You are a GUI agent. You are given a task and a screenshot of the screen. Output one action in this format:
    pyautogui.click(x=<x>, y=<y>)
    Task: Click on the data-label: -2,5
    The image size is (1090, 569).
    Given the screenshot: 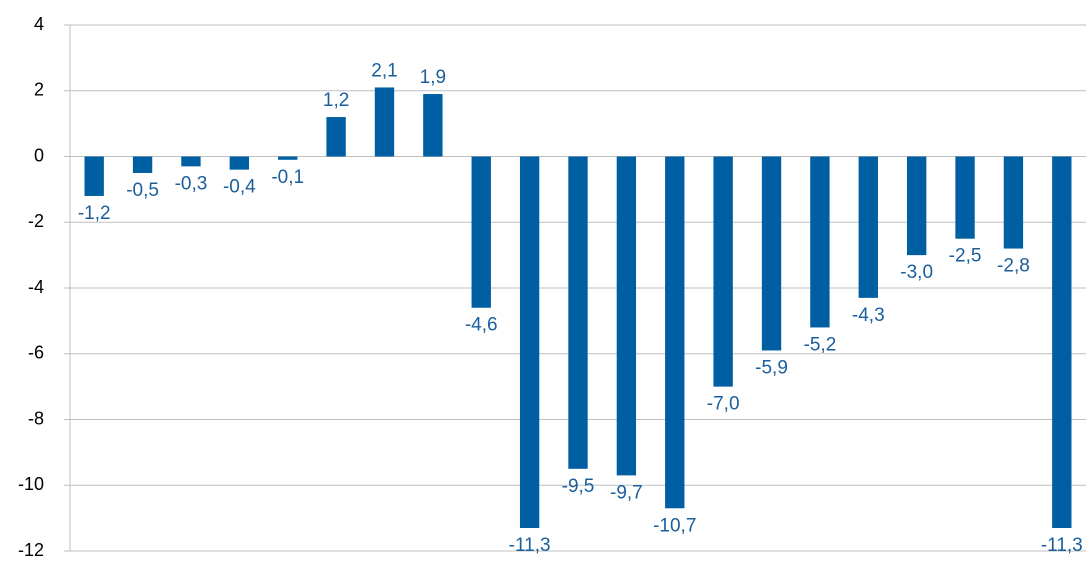 What is the action you would take?
    pyautogui.click(x=965, y=256)
    